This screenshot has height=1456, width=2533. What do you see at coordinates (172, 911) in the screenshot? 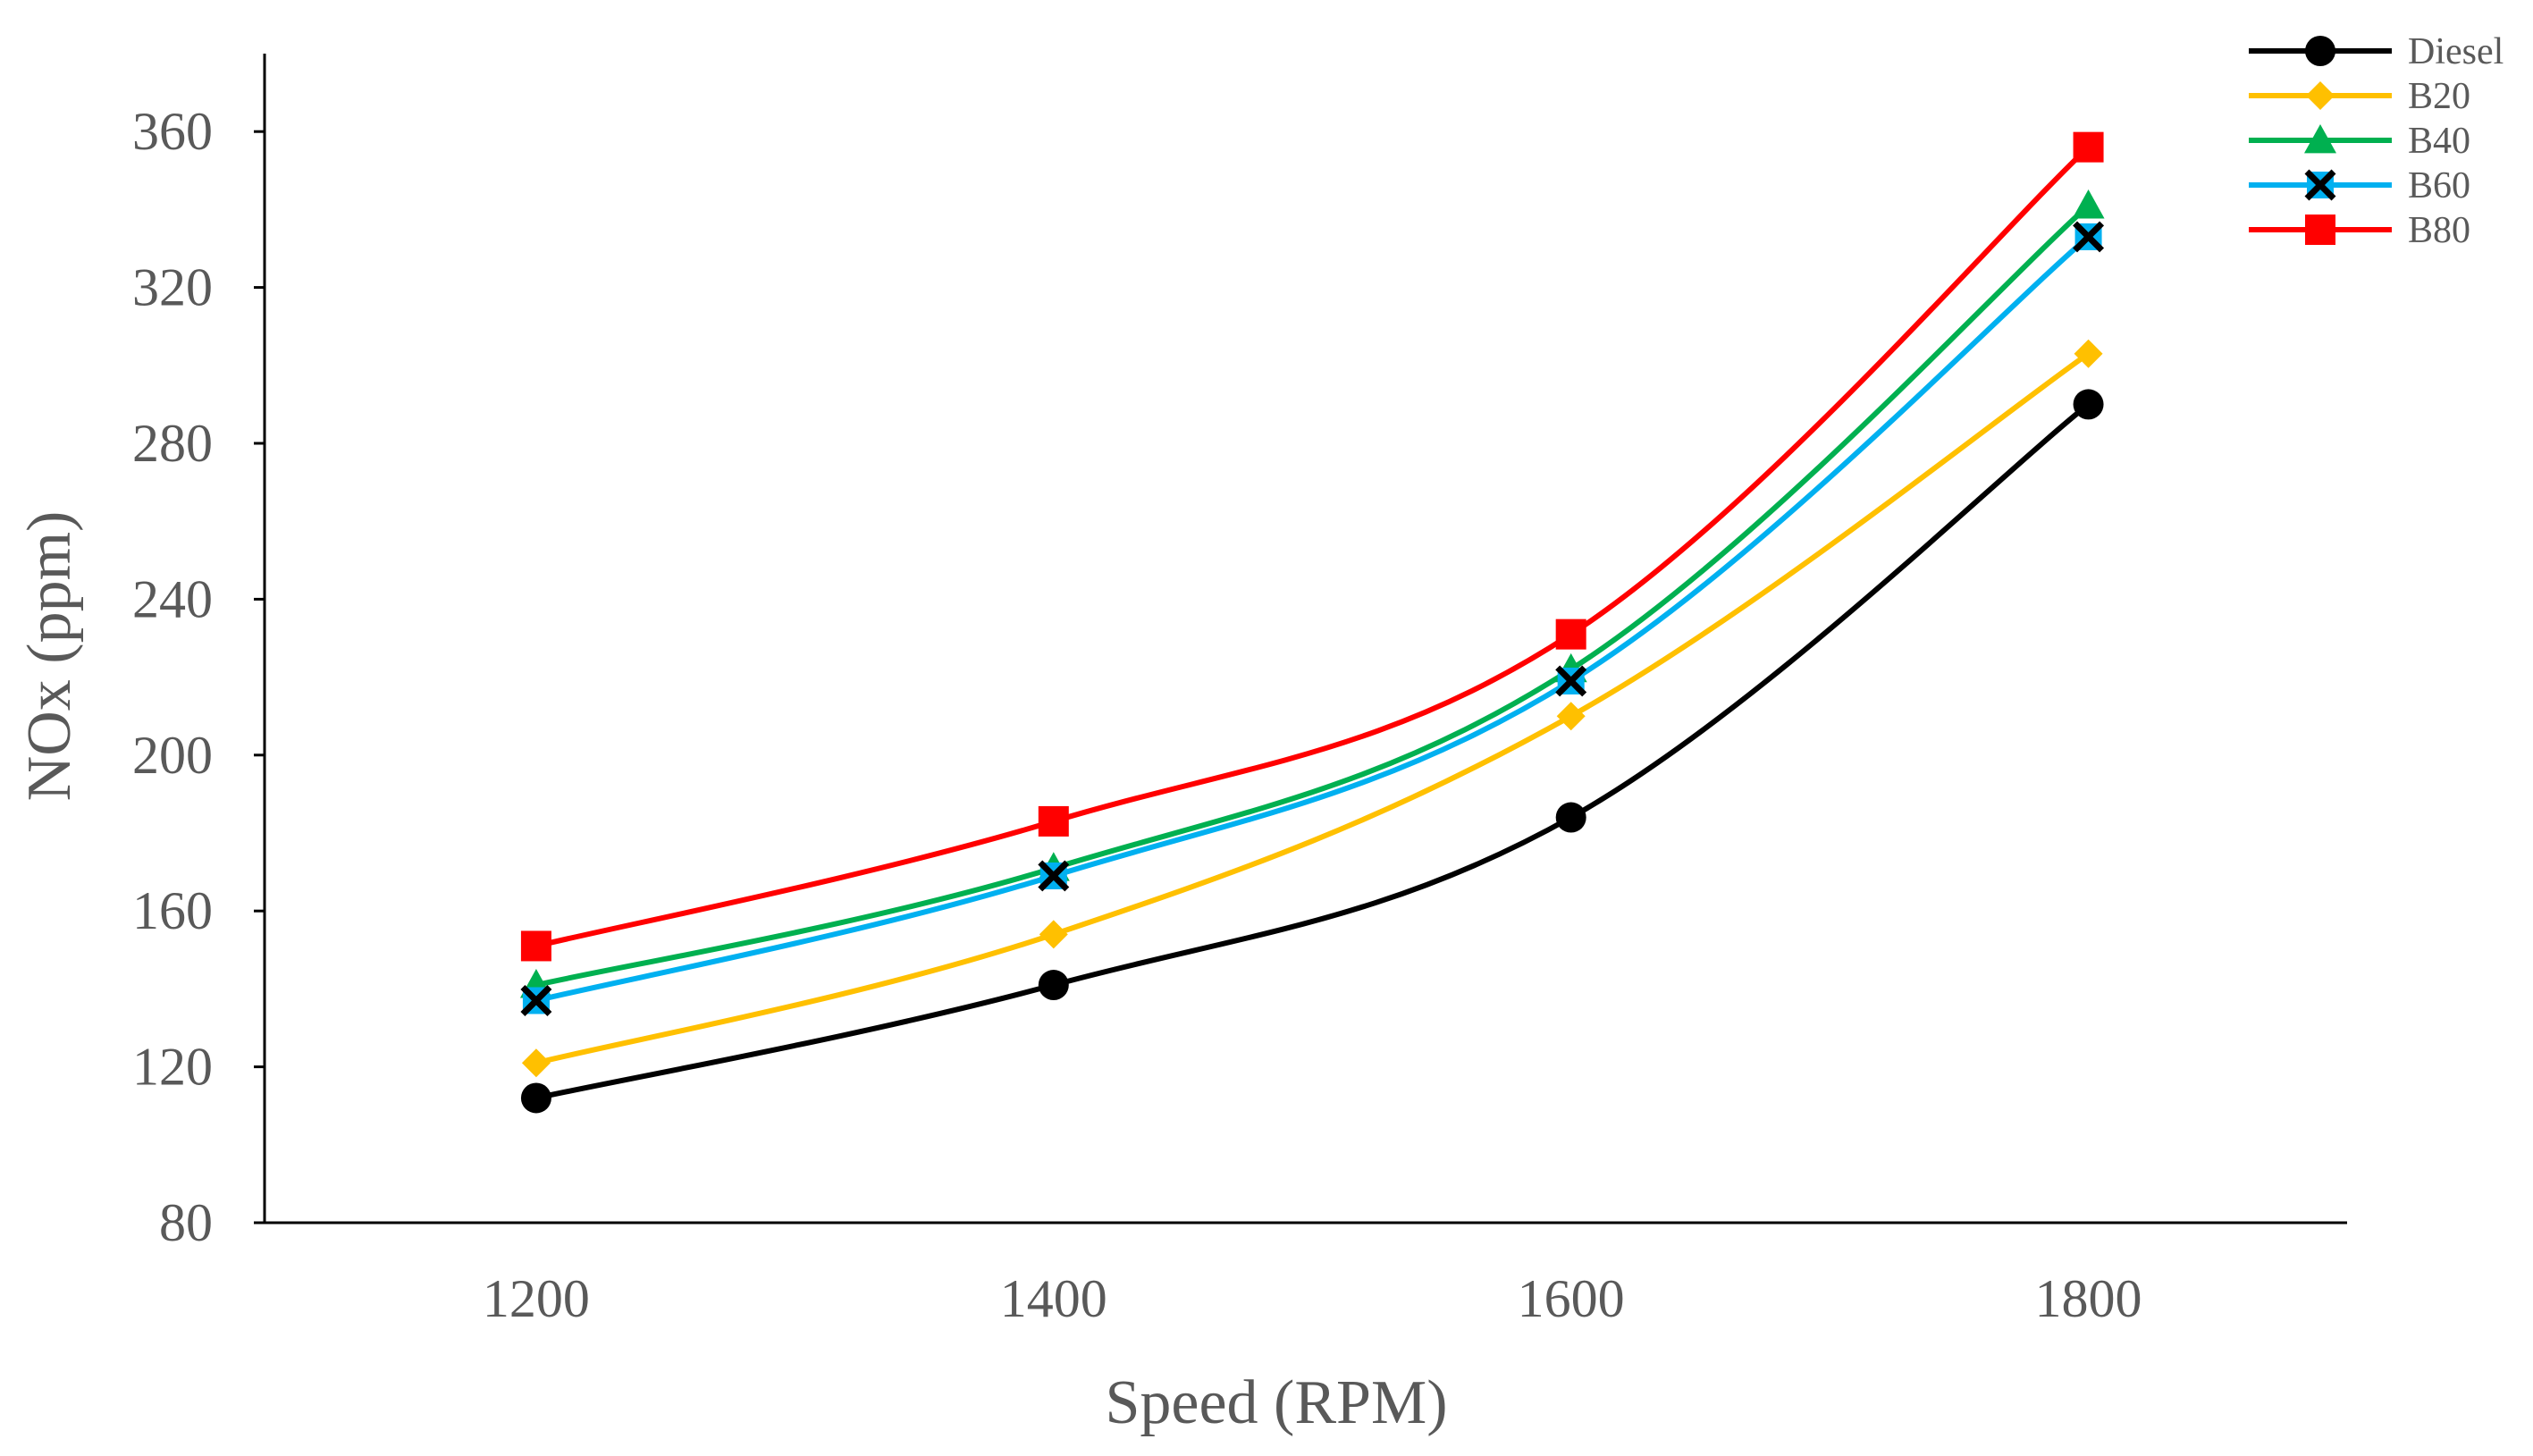
I see `y-tick-label: 160` at bounding box center [172, 911].